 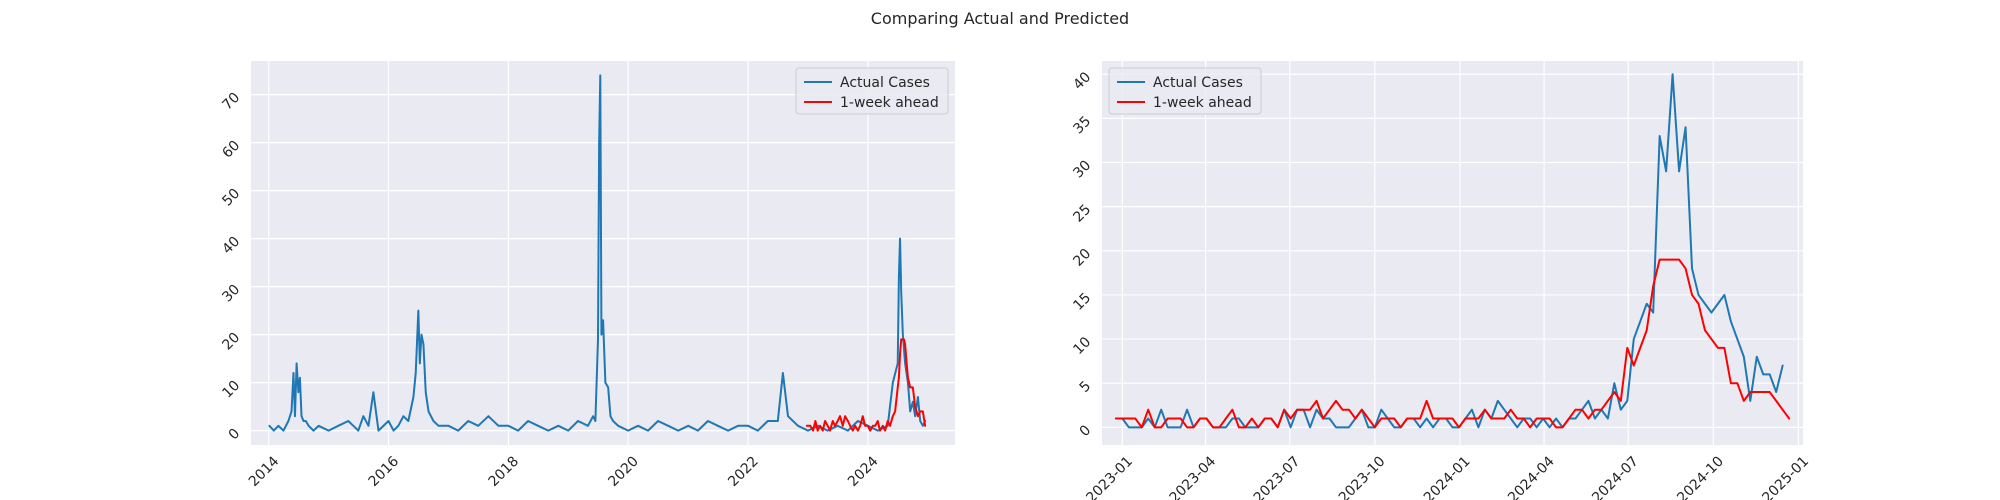 I want to click on y-tick-label: 70, so click(x=231, y=102).